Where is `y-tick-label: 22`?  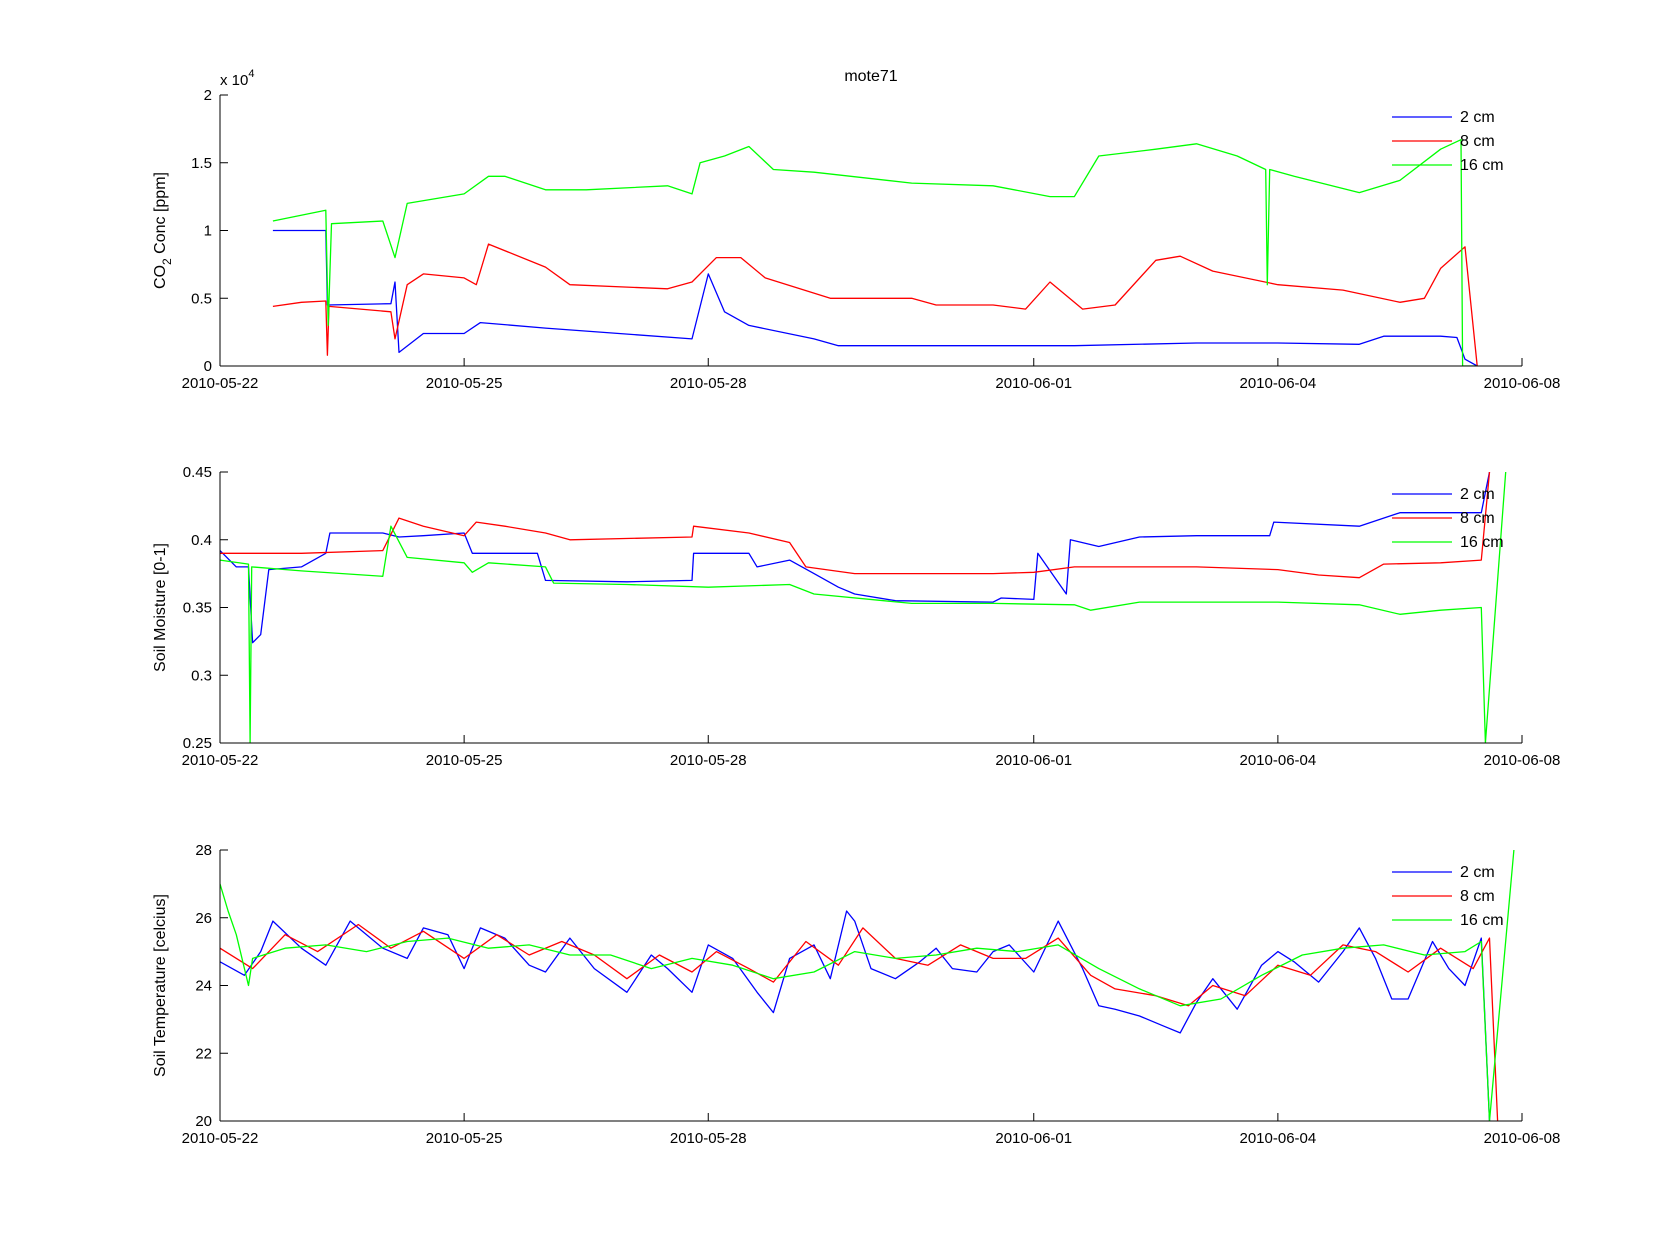
y-tick-label: 22 is located at coordinates (203, 1053).